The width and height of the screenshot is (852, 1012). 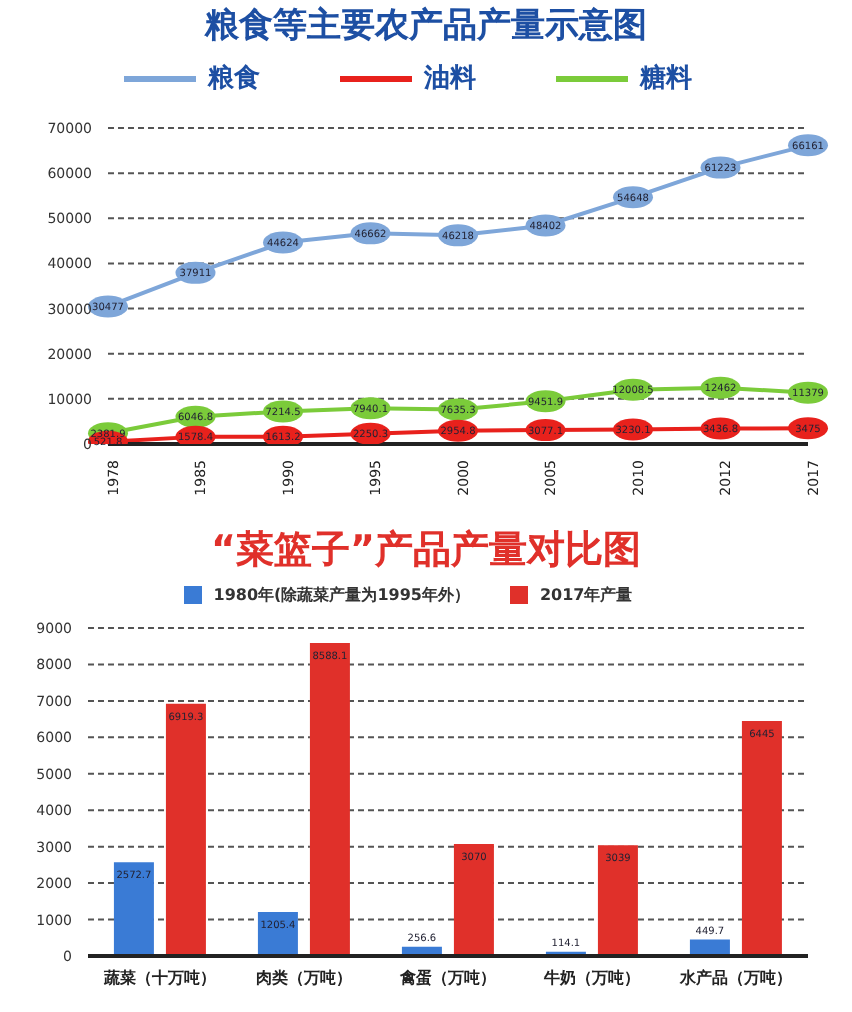 I want to click on chart-title: “菜篮子”产品产量对比图, so click(x=426, y=551).